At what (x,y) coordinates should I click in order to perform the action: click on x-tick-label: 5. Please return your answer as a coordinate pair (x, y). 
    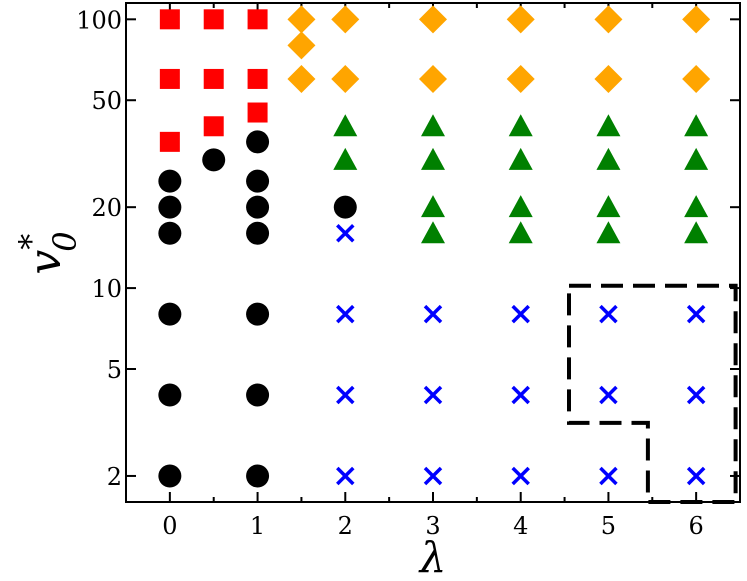
    Looking at the image, I should click on (608, 526).